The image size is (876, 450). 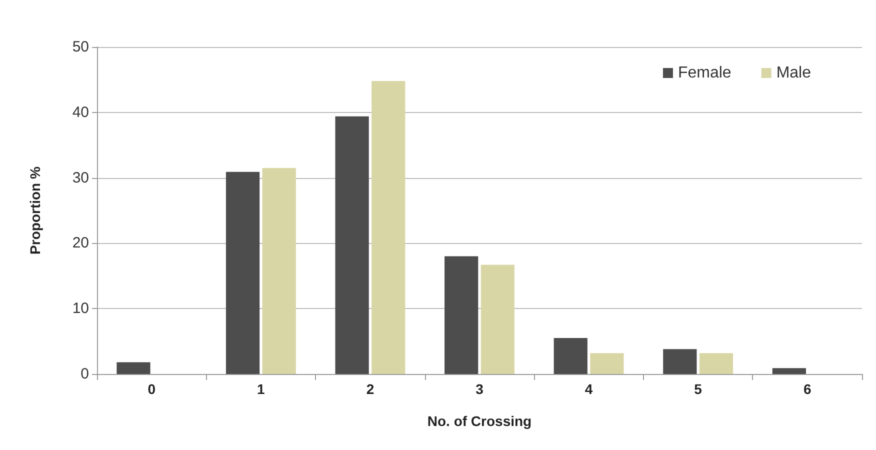 I want to click on y-tick-label: 30, so click(x=80, y=177).